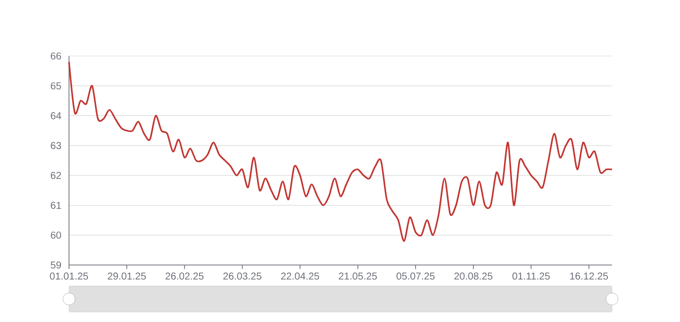  I want to click on y-tick-label: 64, so click(56, 116).